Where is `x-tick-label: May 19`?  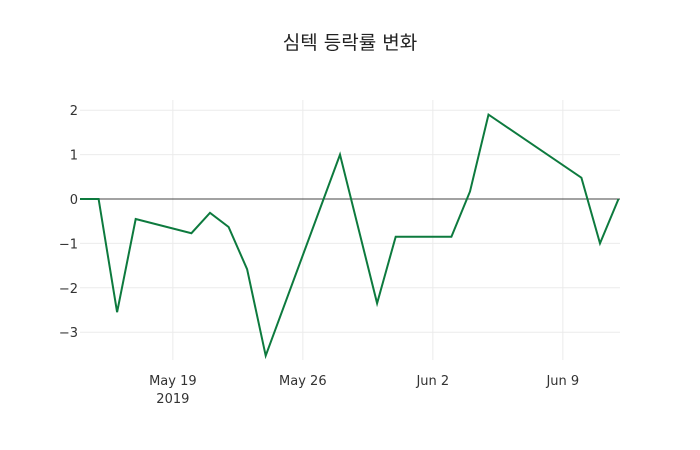
x-tick-label: May 19 is located at coordinates (173, 381).